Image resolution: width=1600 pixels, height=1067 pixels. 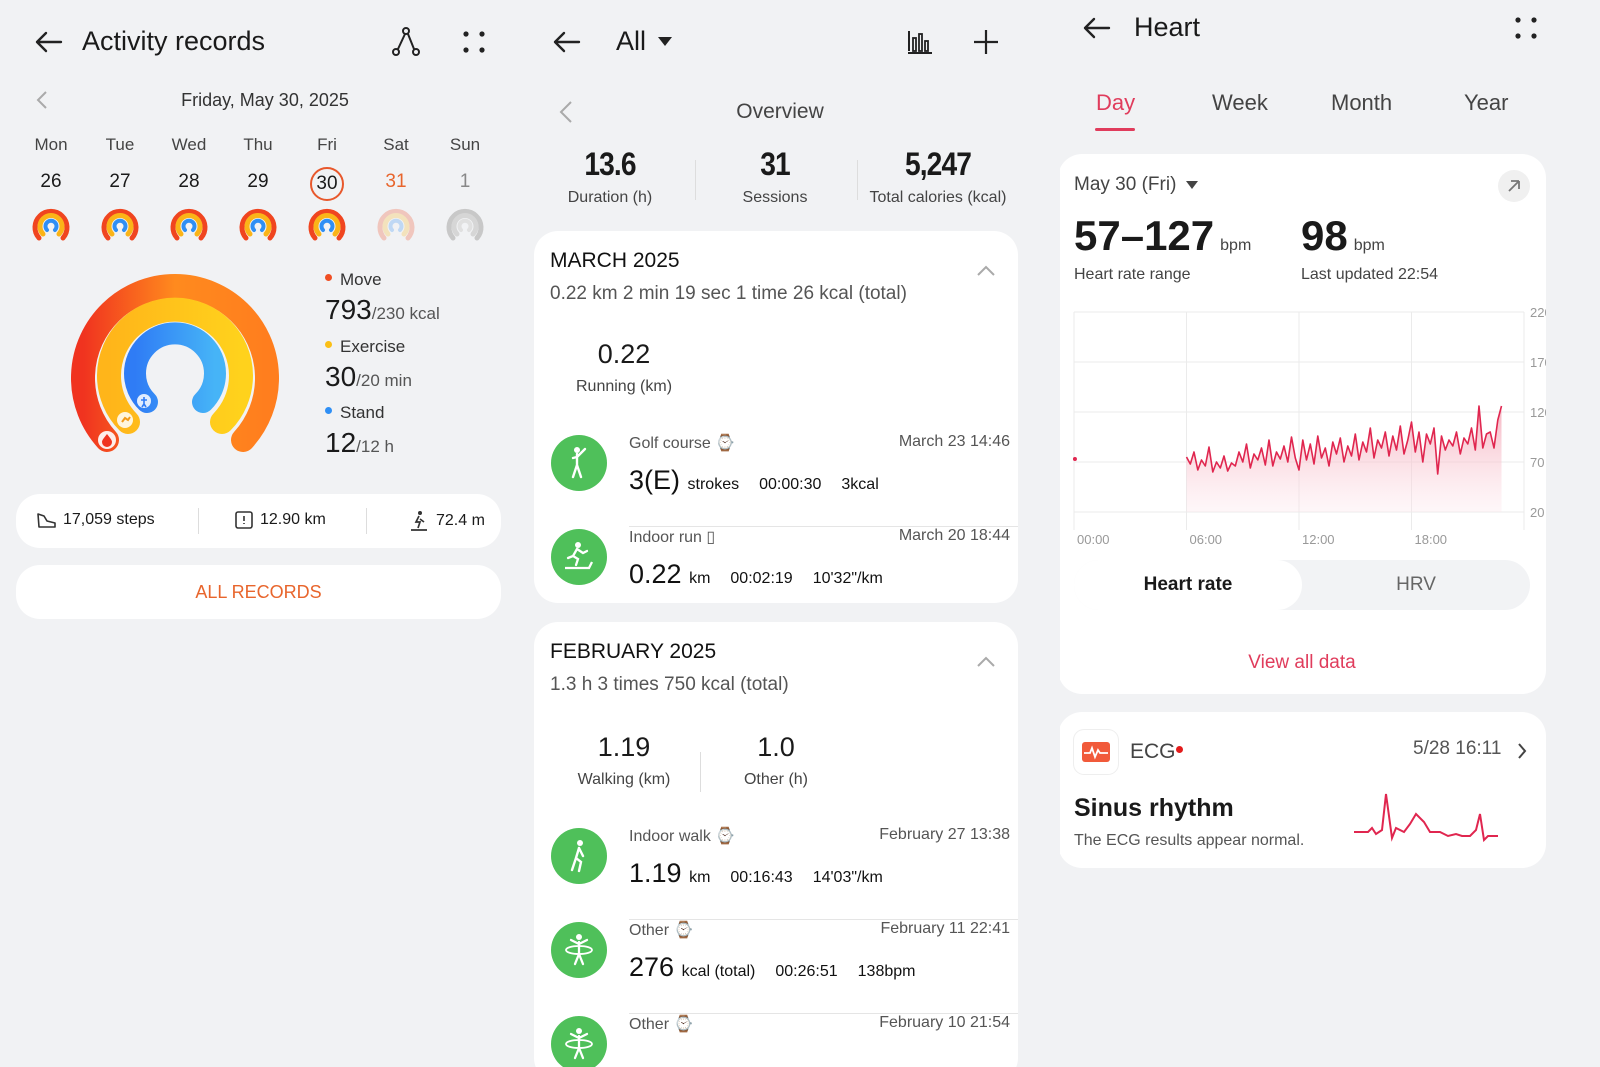 I want to click on overview-duration: 13.6 Duration (h), so click(x=610, y=176).